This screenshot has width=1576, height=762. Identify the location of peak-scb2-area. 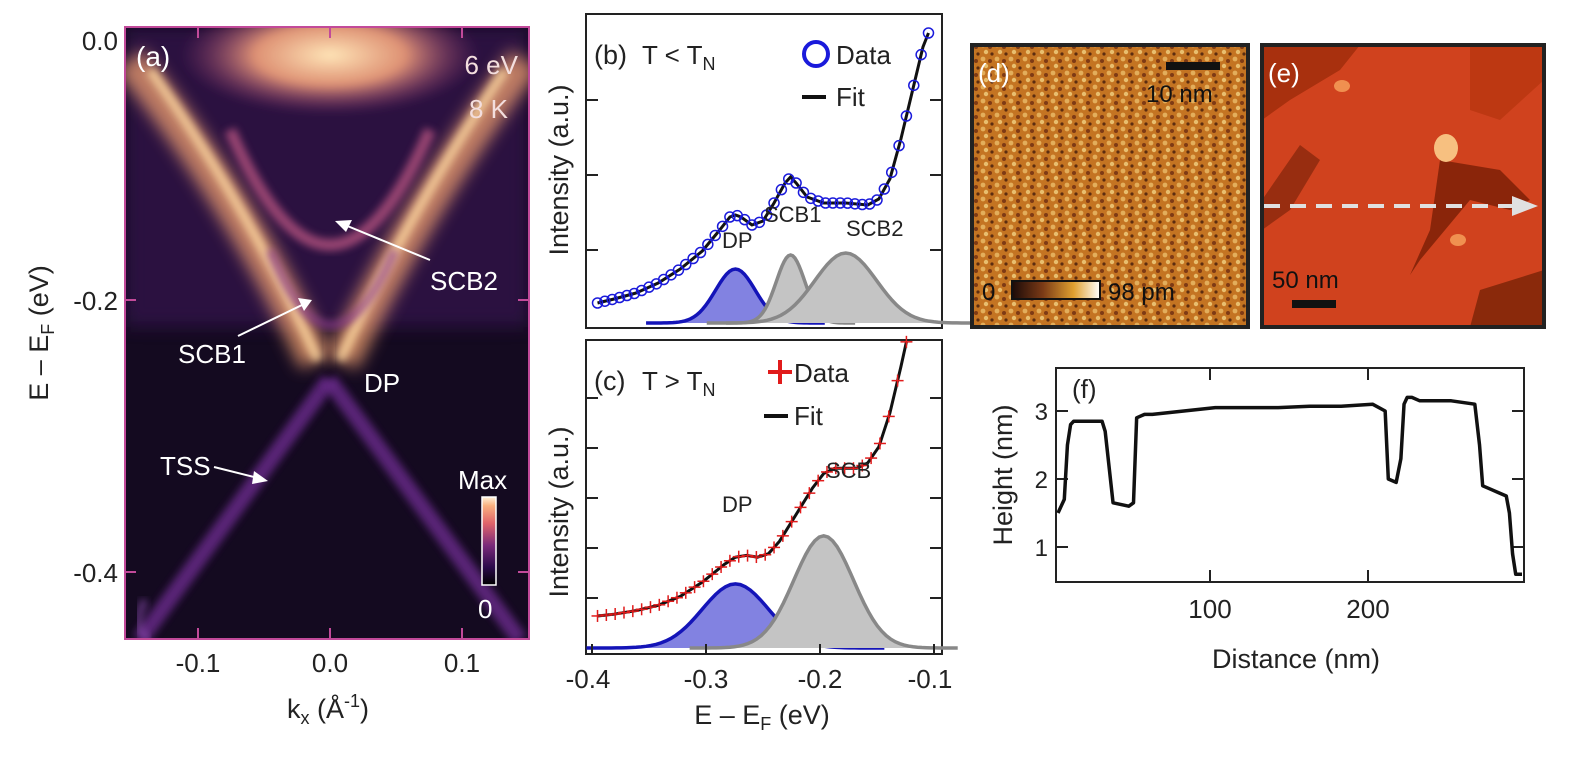
(845, 288).